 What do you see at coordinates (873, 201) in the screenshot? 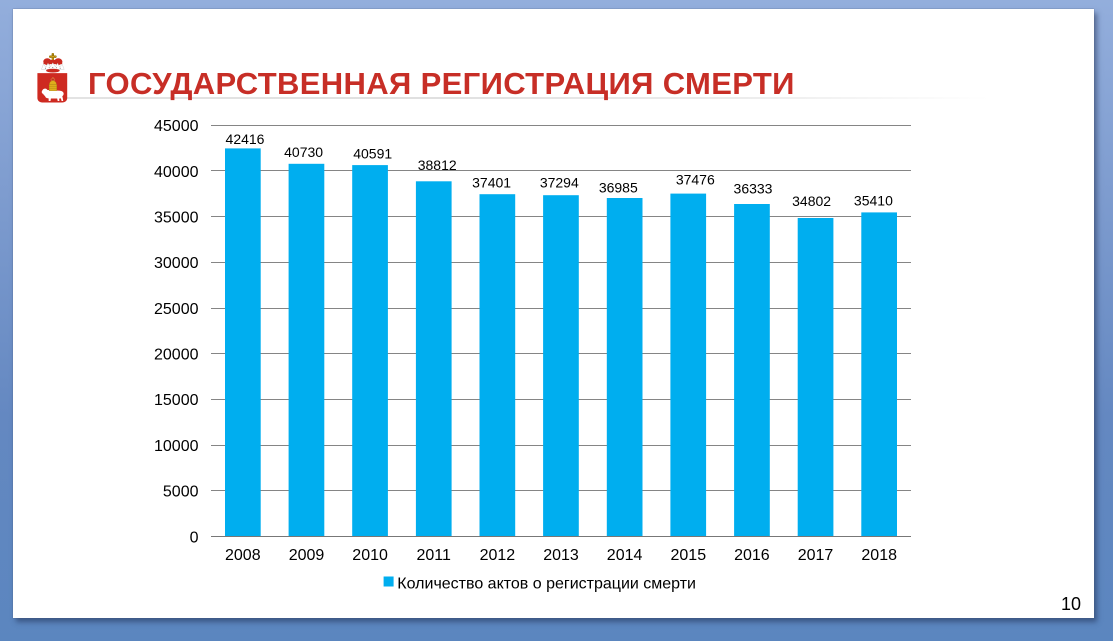
I see `svg-text: 35410` at bounding box center [873, 201].